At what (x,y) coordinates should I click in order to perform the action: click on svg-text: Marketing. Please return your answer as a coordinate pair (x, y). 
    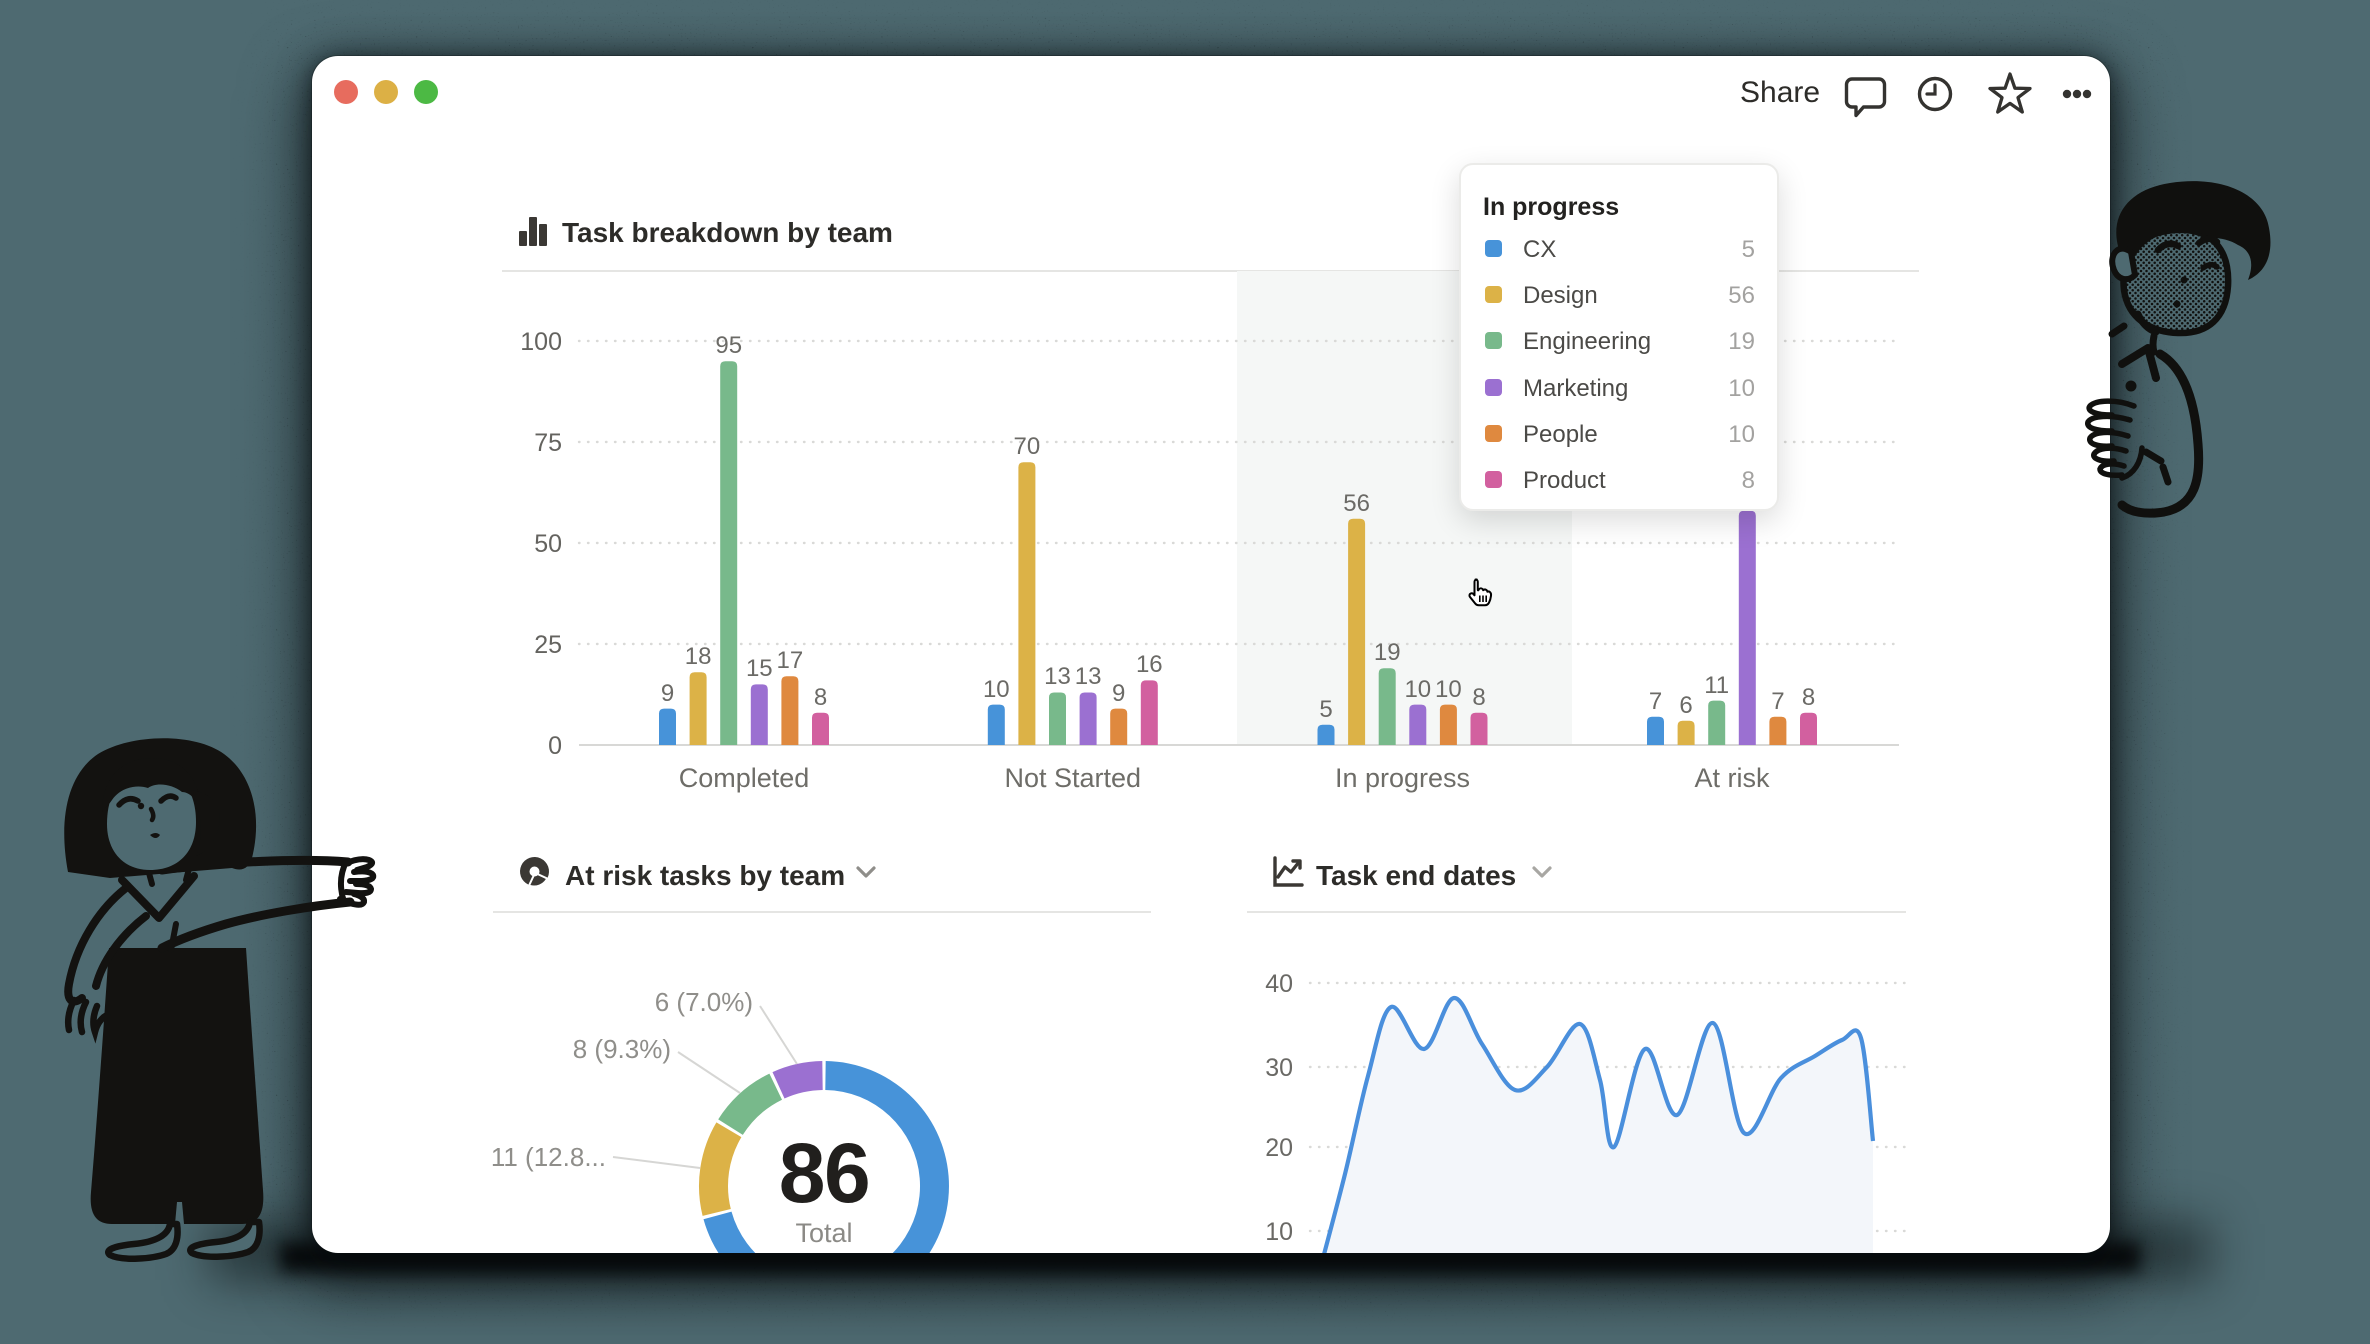
    Looking at the image, I should click on (1575, 388).